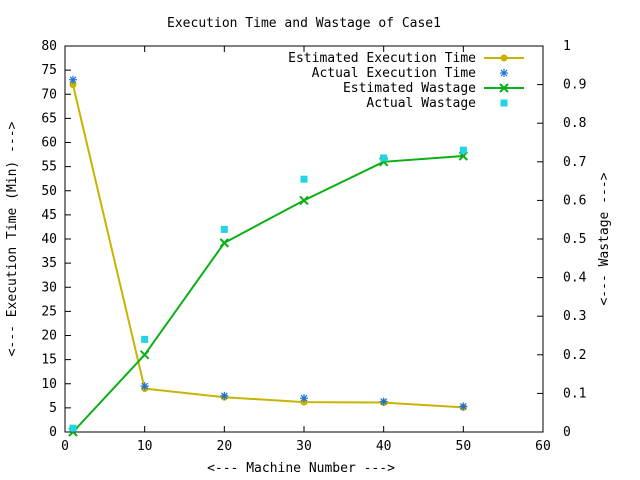 This screenshot has width=640, height=480. I want to click on chart-title: Execution Time and Wastage of Case1, so click(304, 23).